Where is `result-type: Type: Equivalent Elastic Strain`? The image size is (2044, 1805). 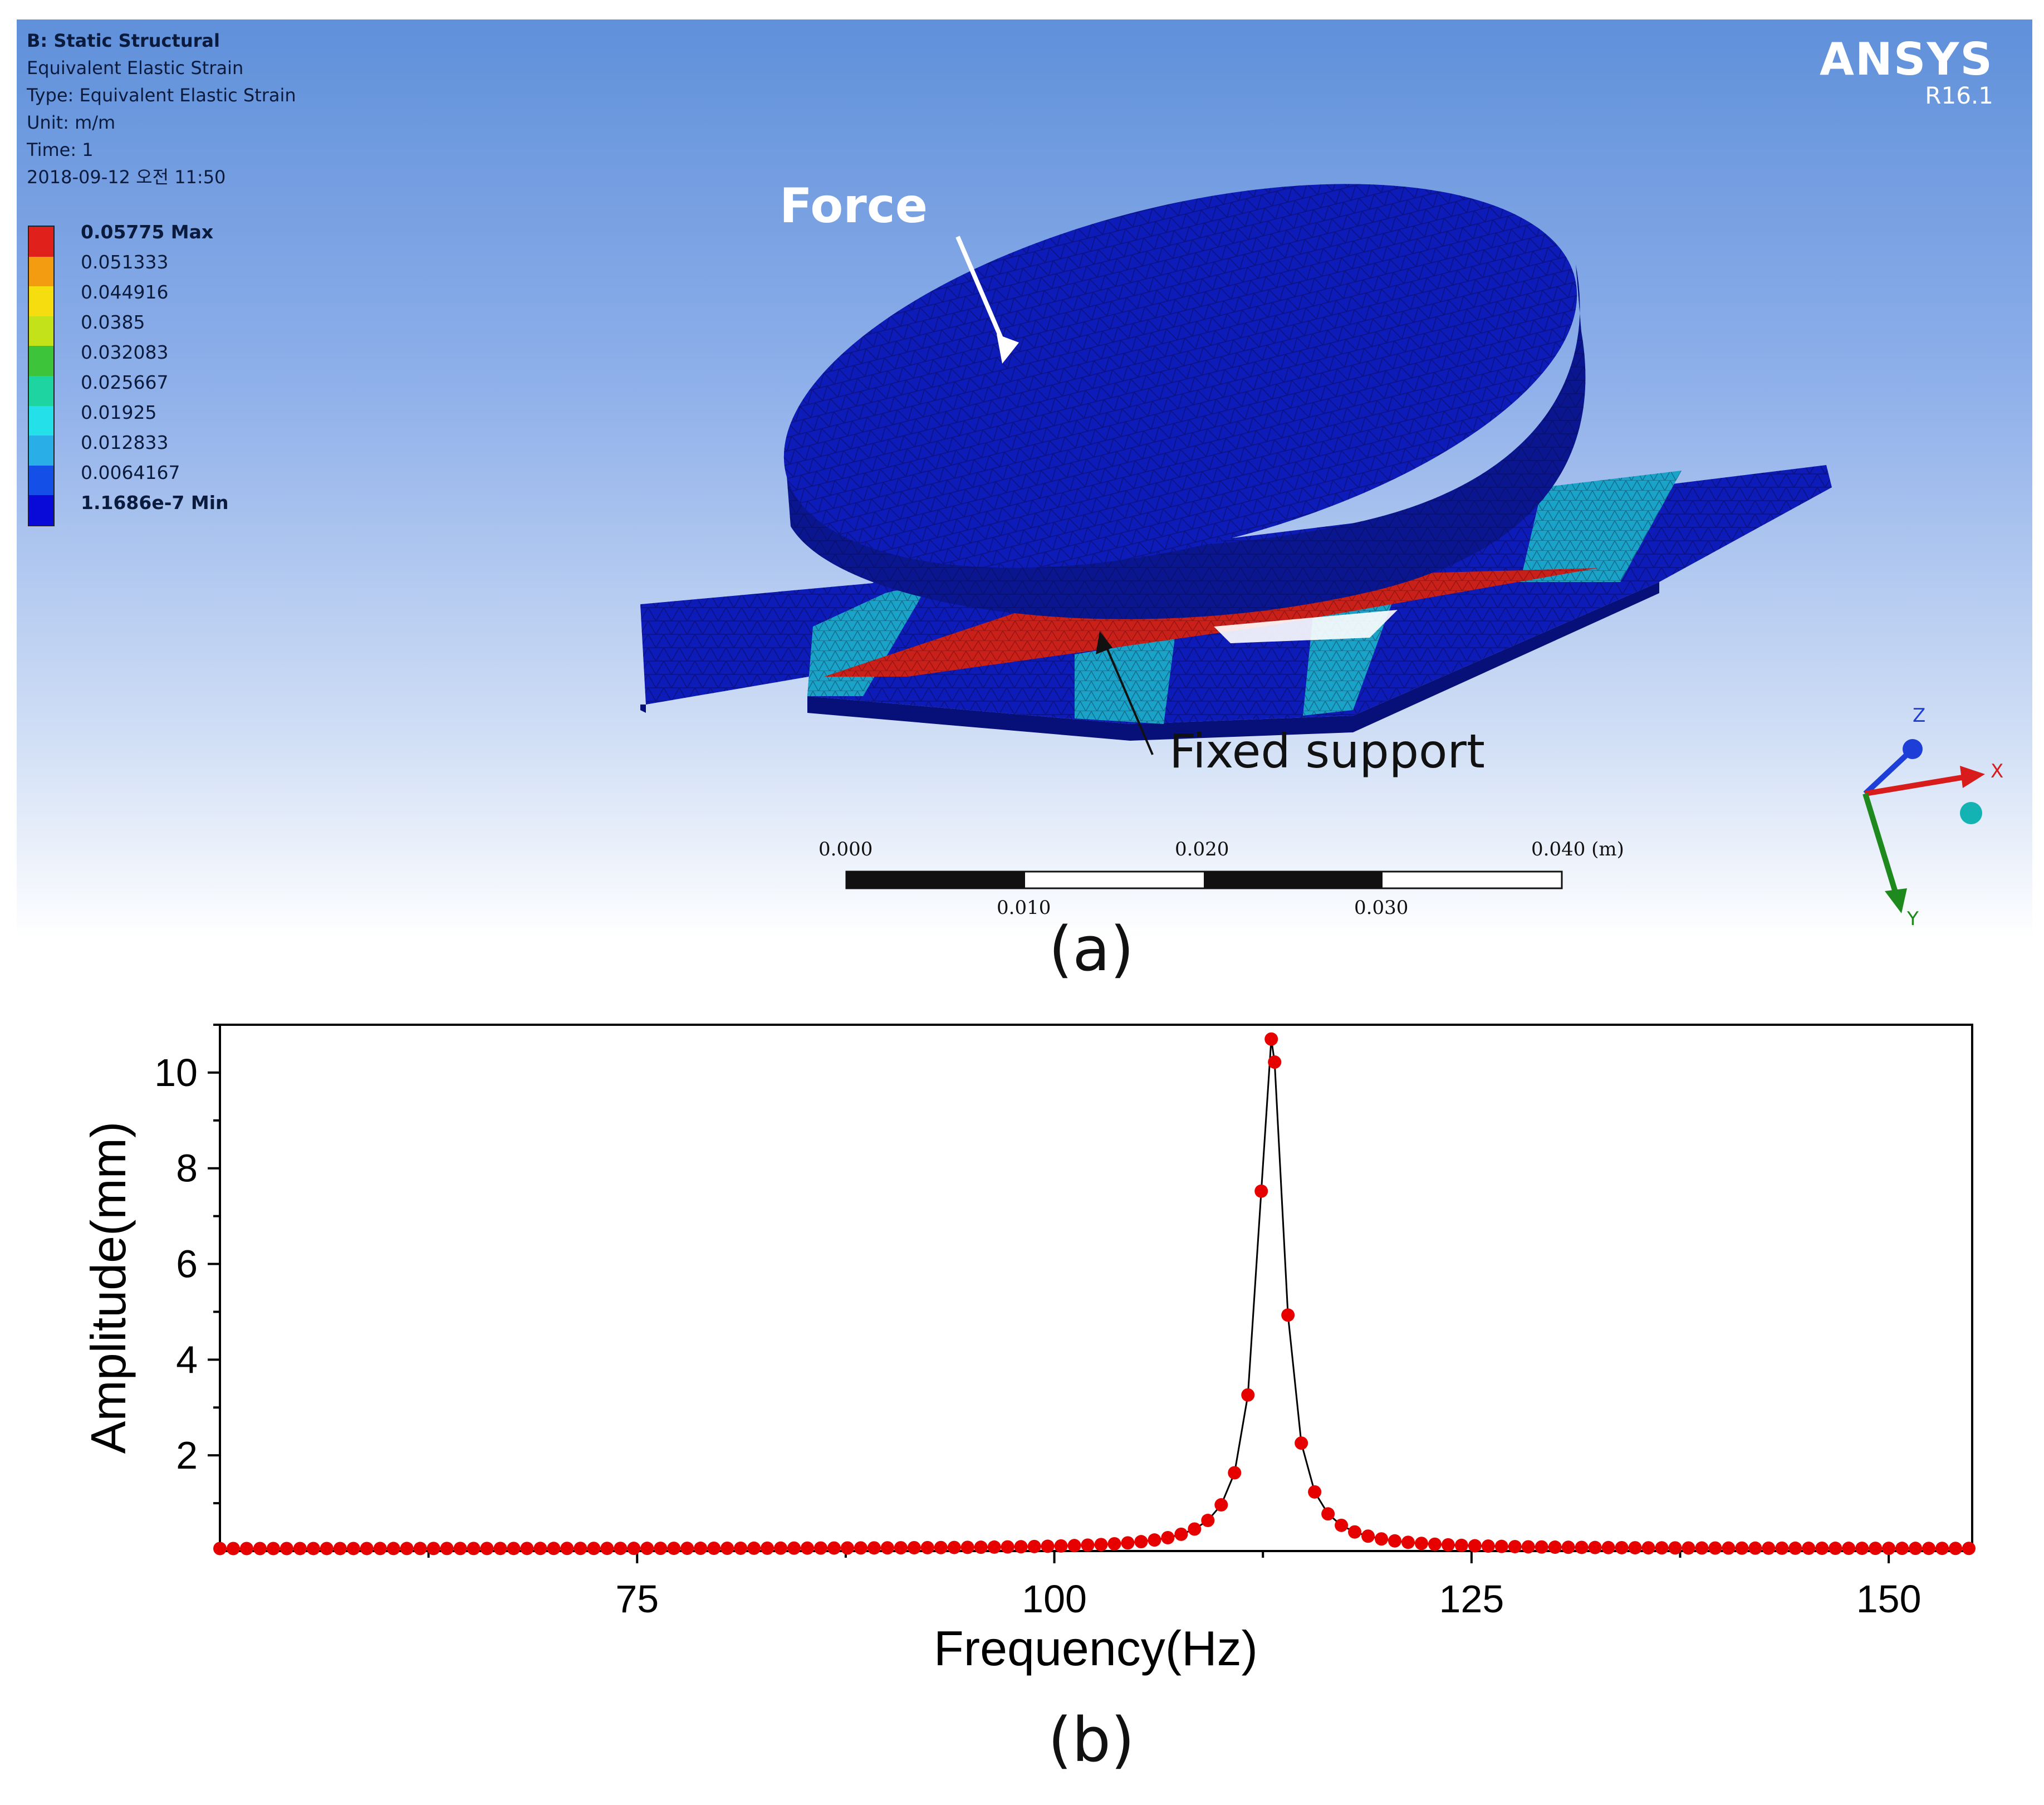
result-type: Type: Equivalent Elastic Strain is located at coordinates (161, 95).